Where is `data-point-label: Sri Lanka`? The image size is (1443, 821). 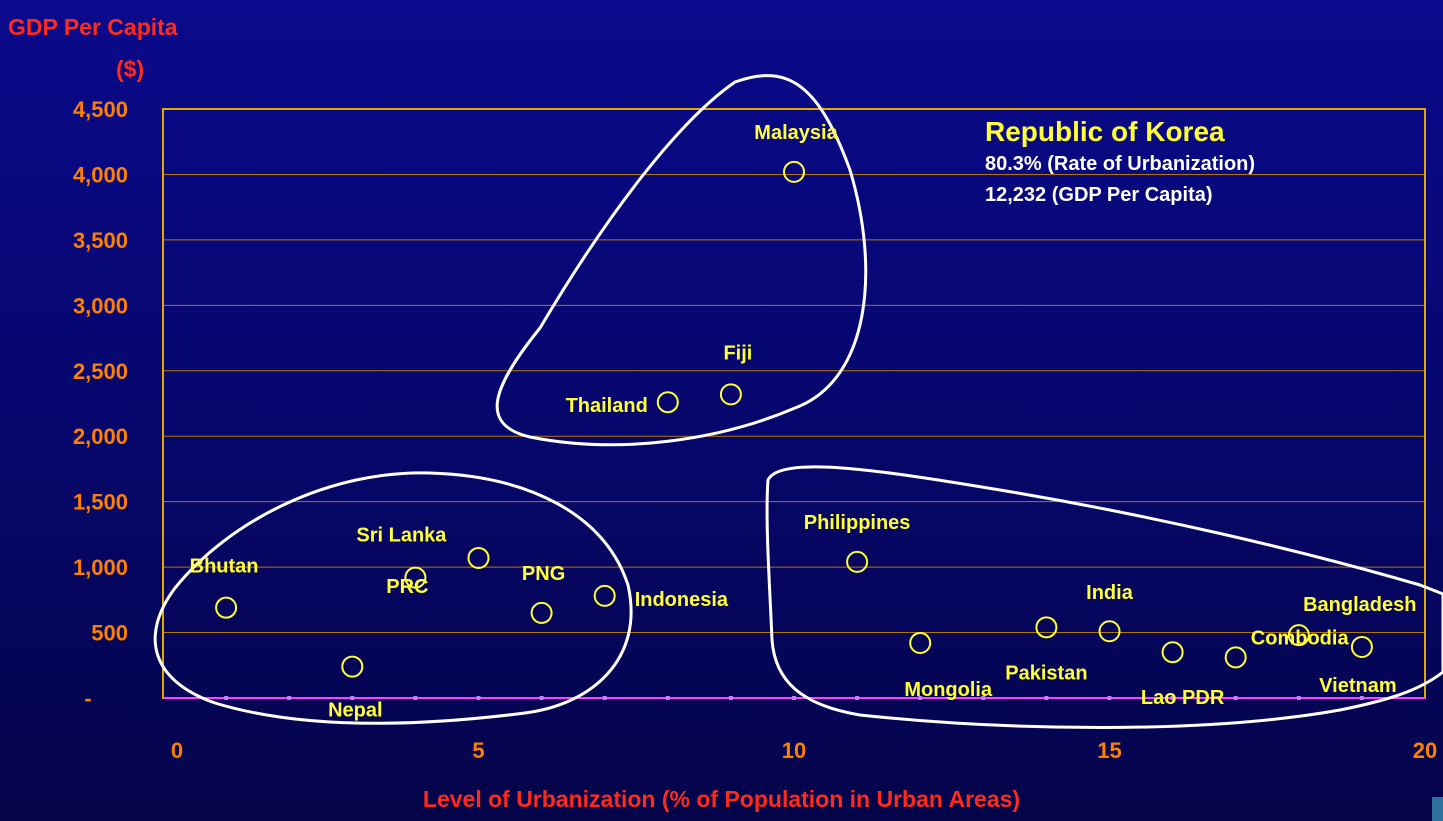 data-point-label: Sri Lanka is located at coordinates (401, 536).